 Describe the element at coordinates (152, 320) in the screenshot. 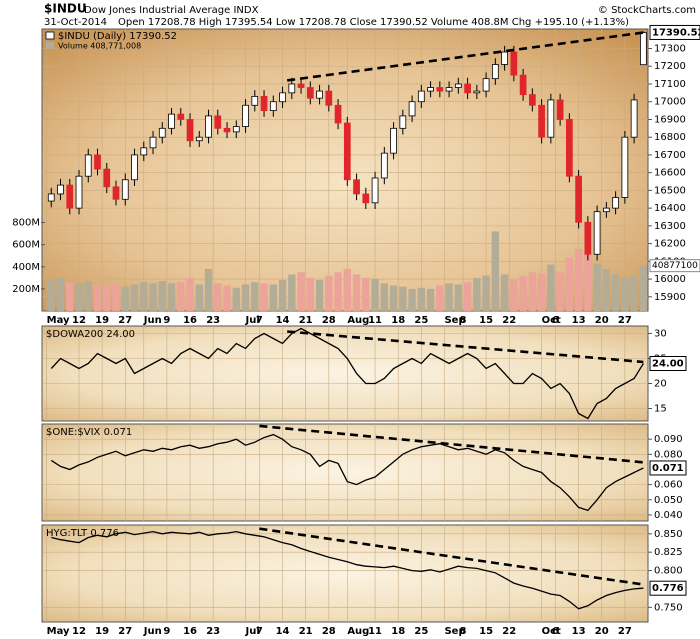

I see `x-tick-label: Jun` at that location.